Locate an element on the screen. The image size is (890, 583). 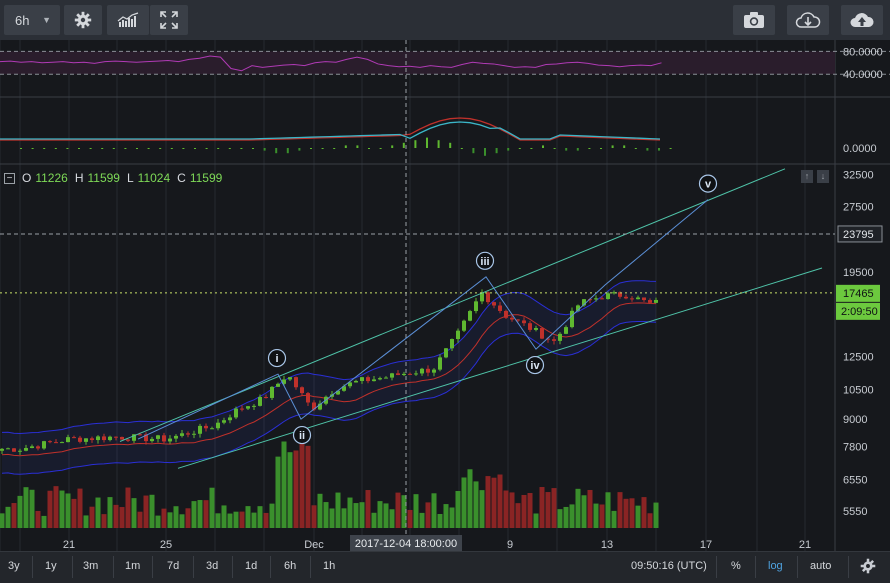
percent-scale-toggle: % is located at coordinates (736, 566).